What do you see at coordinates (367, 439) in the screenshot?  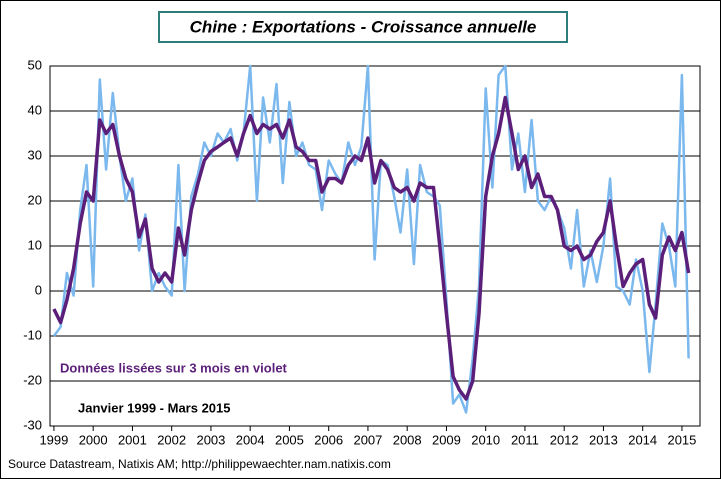 I see `x-tick-label: 2007` at bounding box center [367, 439].